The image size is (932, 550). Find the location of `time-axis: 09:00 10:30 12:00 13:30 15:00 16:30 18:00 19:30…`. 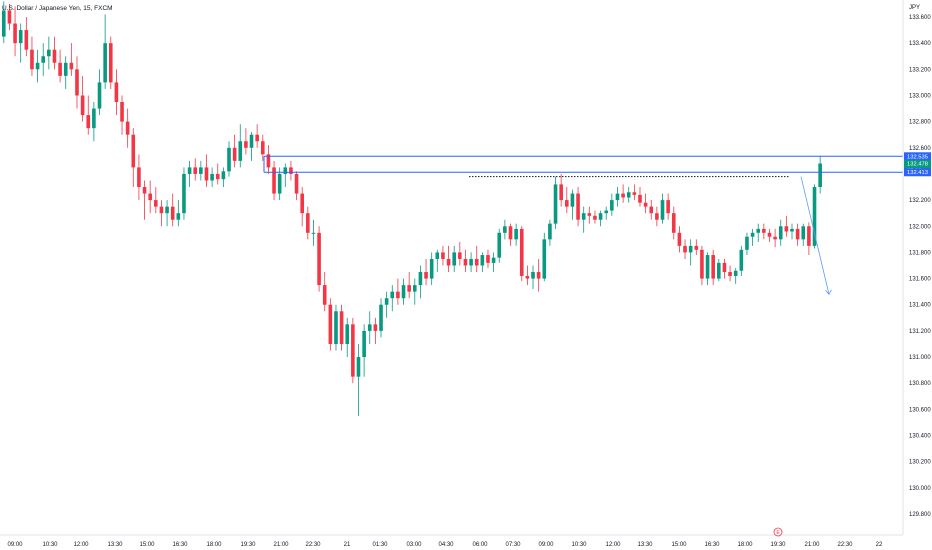

time-axis: 09:00 10:30 12:00 13:30 15:00 16:30 18:00 19:30… is located at coordinates (445, 545).